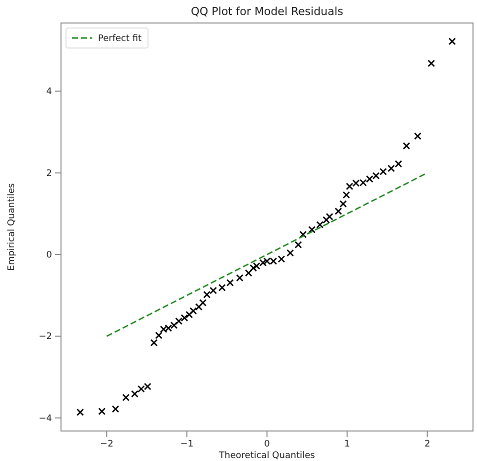 Image resolution: width=477 pixels, height=461 pixels. What do you see at coordinates (267, 11) in the screenshot?
I see `chart-title: QQ Plot for Model Residuals` at bounding box center [267, 11].